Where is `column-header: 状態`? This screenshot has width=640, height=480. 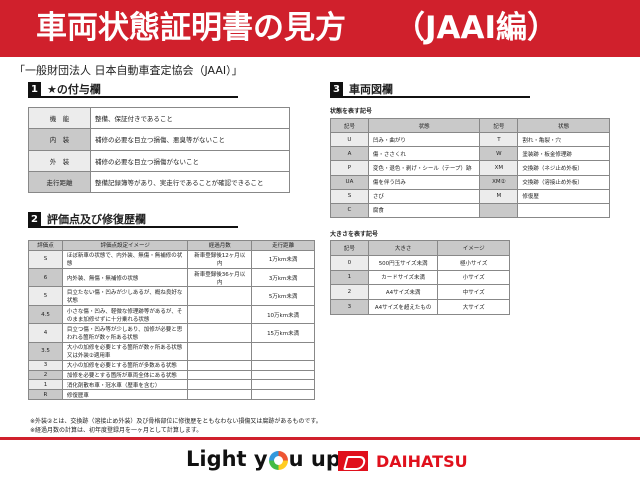 column-header: 状態 is located at coordinates (424, 125).